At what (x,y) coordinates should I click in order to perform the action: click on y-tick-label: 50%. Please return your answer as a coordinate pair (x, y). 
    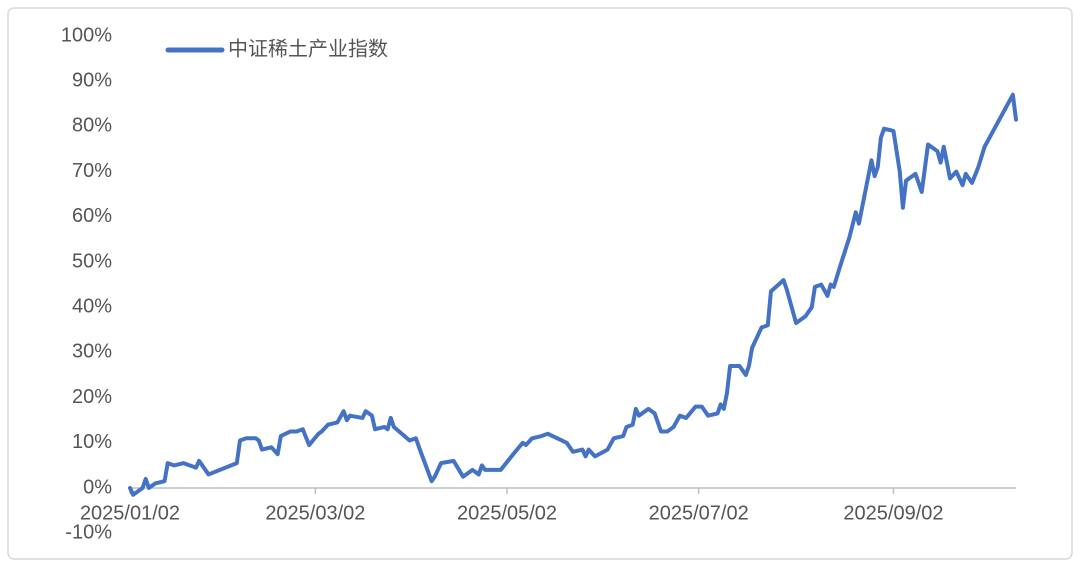
    Looking at the image, I should click on (92, 261).